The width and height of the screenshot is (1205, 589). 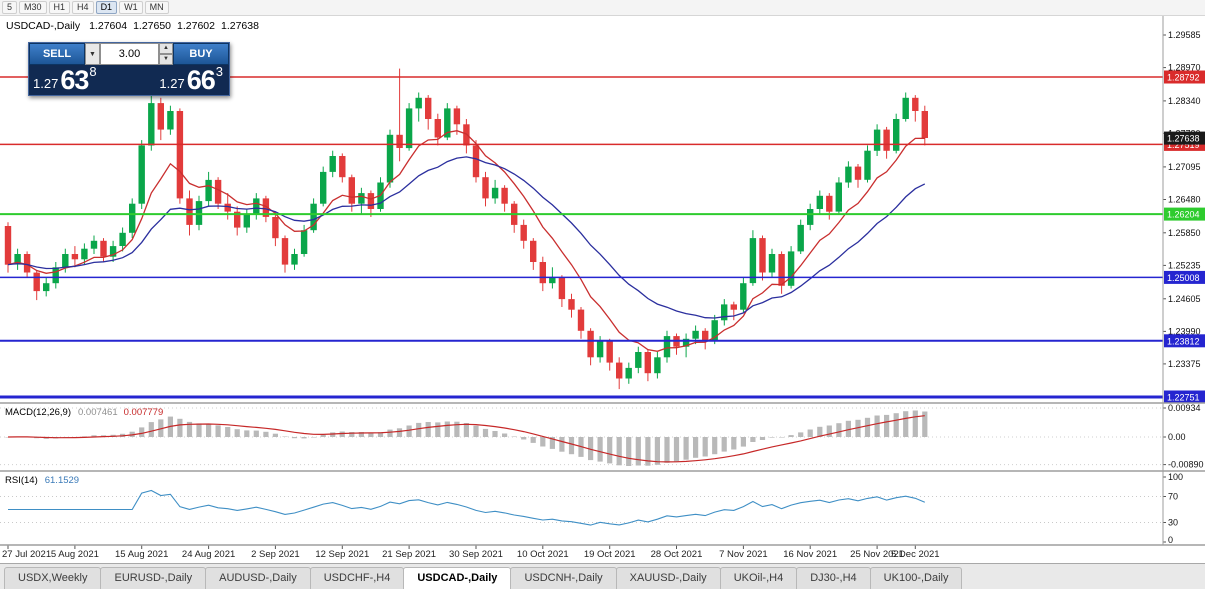 What do you see at coordinates (758, 578) in the screenshot?
I see `tab-ukoil-h4: UKOil-,H4` at bounding box center [758, 578].